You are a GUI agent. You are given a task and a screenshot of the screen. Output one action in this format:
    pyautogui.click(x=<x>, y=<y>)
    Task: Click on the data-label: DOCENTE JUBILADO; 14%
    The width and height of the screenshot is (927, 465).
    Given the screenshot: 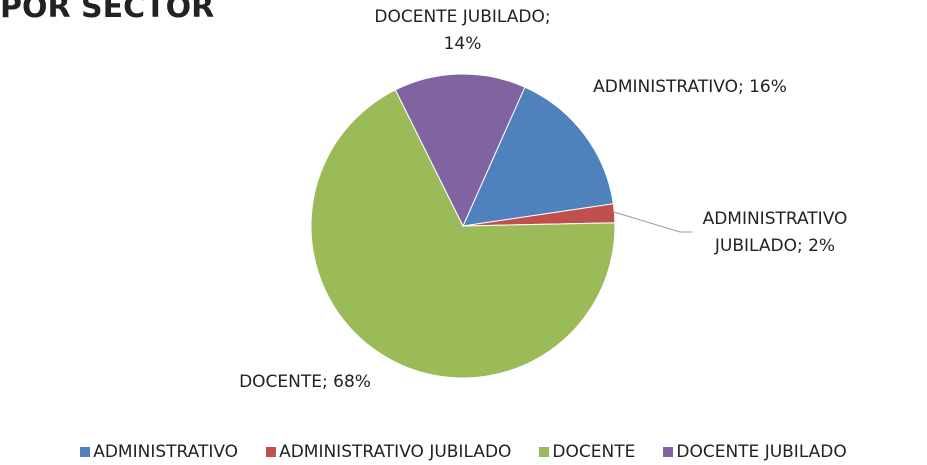 What is the action you would take?
    pyautogui.click(x=462, y=30)
    